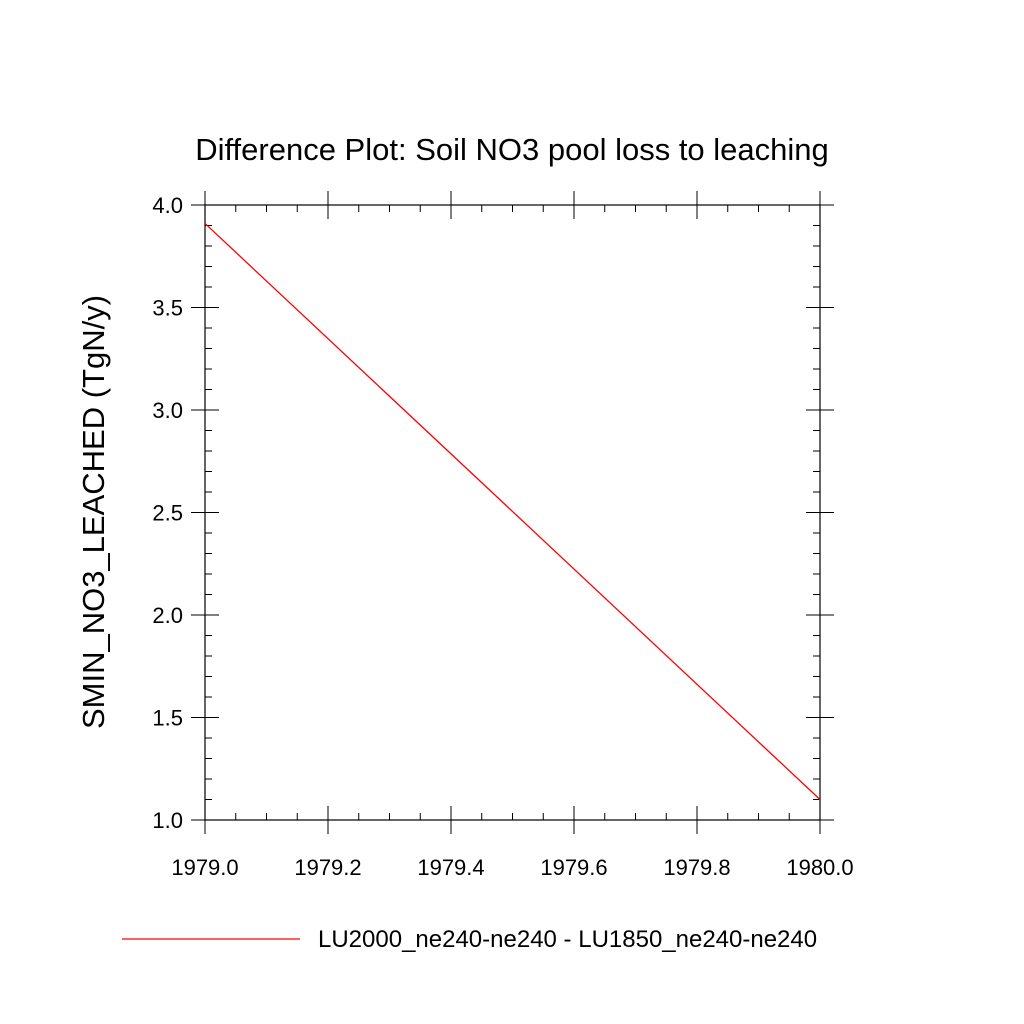 The image size is (1024, 1024). I want to click on legend: LU2000_ne240-ne240 - LU1850_ne240-ne240, so click(469, 939).